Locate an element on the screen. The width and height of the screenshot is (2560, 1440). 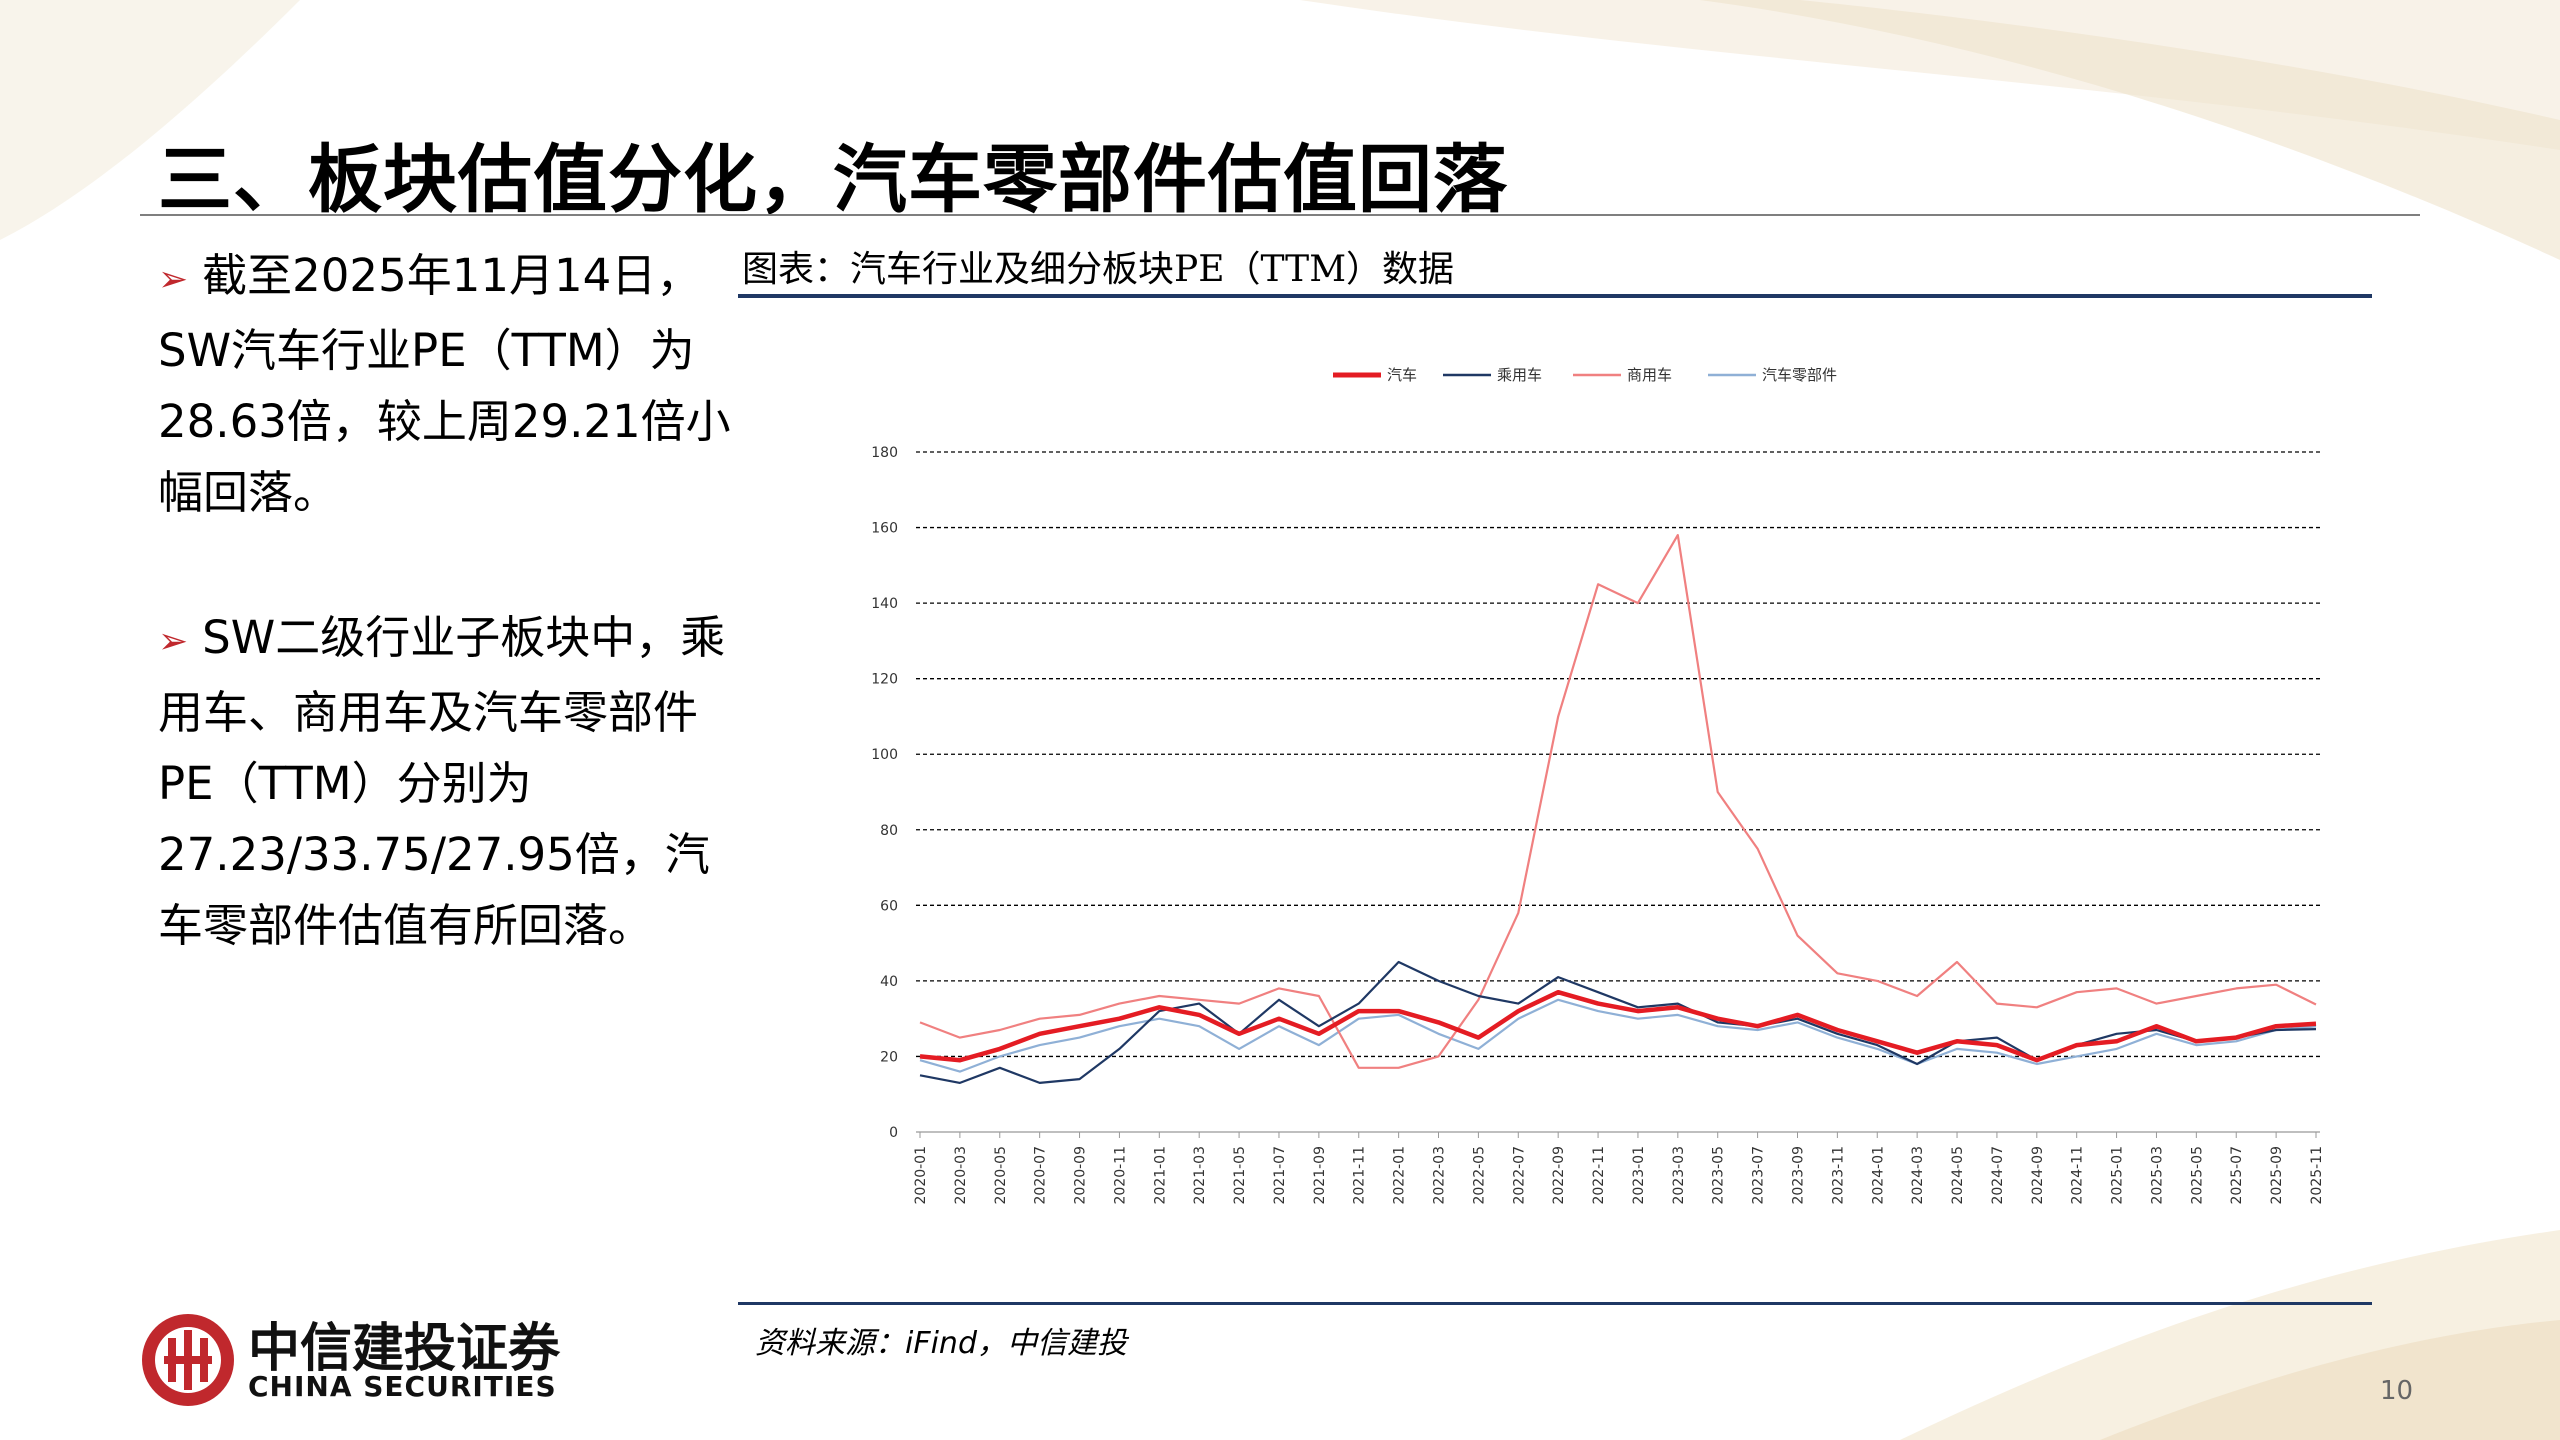
x-tick-label: 2025-01 is located at coordinates (2118, 1175).